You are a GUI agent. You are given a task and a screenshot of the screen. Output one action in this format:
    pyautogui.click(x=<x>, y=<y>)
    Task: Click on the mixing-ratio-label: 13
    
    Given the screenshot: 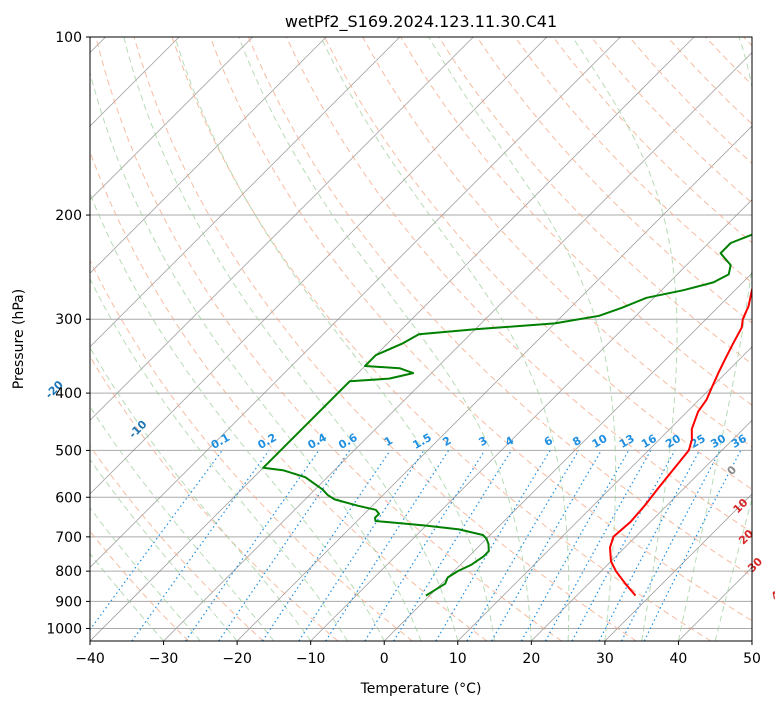 What is the action you would take?
    pyautogui.click(x=627, y=441)
    